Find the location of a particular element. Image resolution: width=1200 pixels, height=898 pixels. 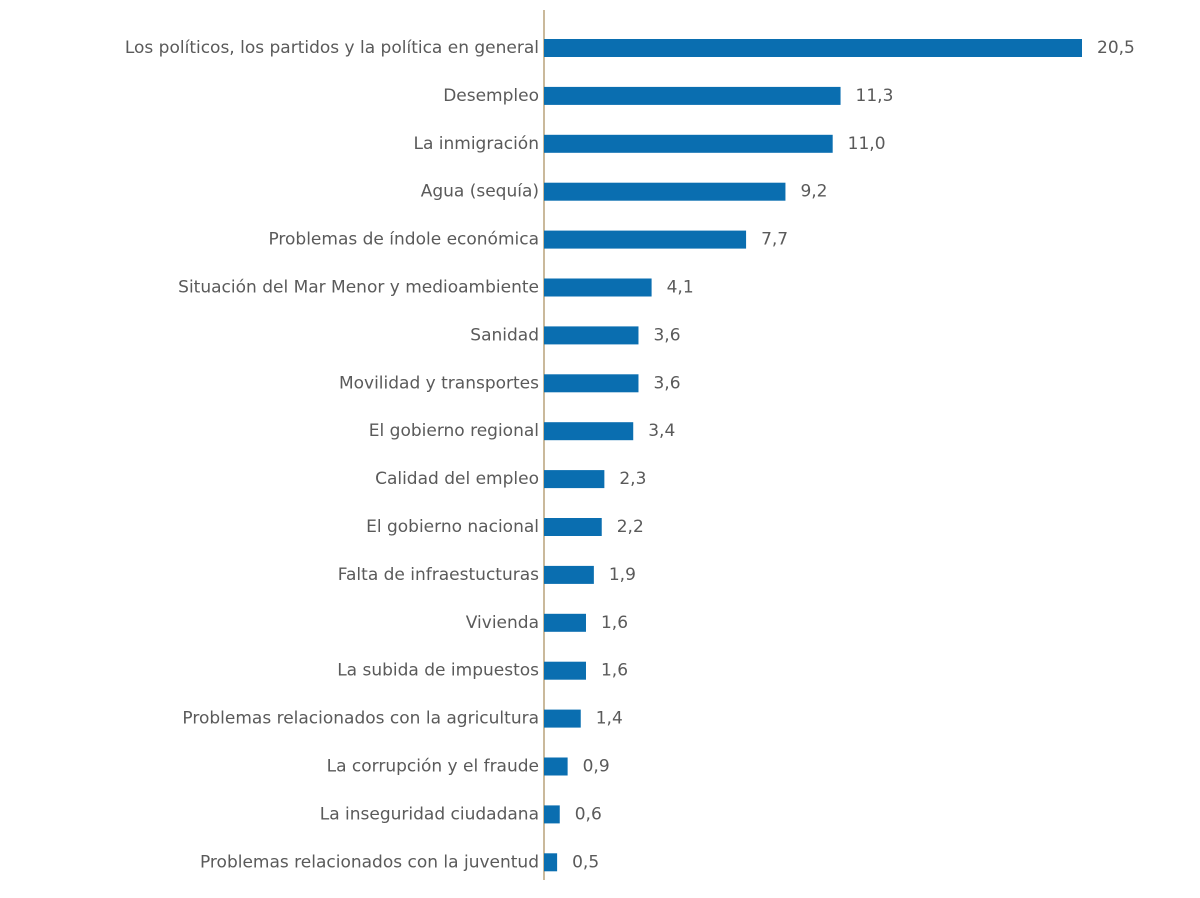

value-label: 11,0 is located at coordinates (867, 144).